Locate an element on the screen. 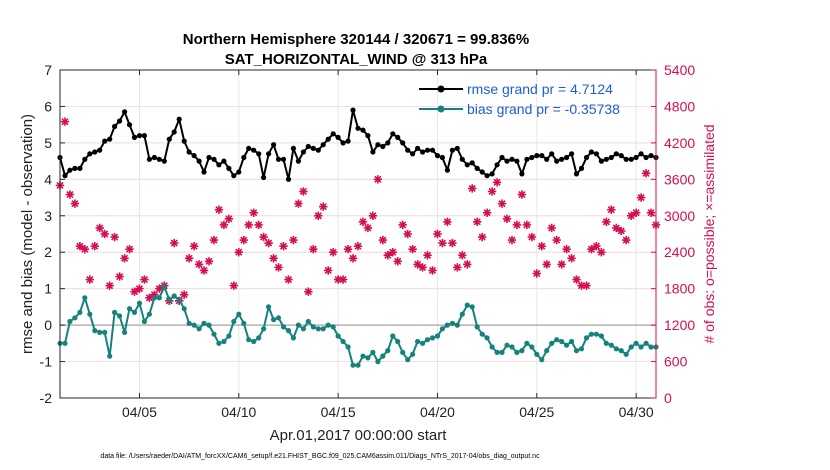 The image size is (830, 470). y-tick-label: 4 is located at coordinates (48, 179).